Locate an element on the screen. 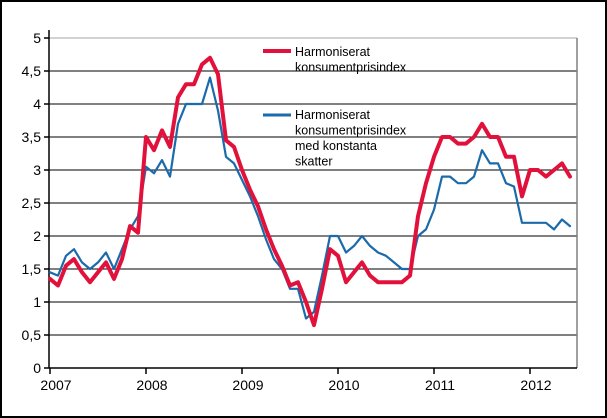  y-tick-label: 2,5 is located at coordinates (32, 203).